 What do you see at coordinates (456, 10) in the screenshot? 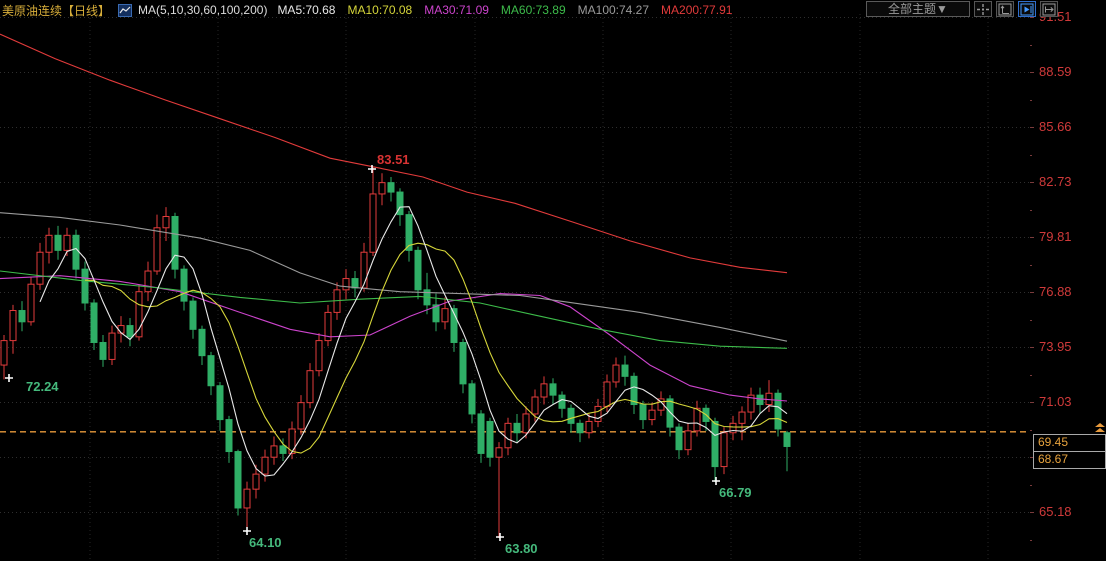
I see `ma-value-label: MA30:71.09` at bounding box center [456, 10].